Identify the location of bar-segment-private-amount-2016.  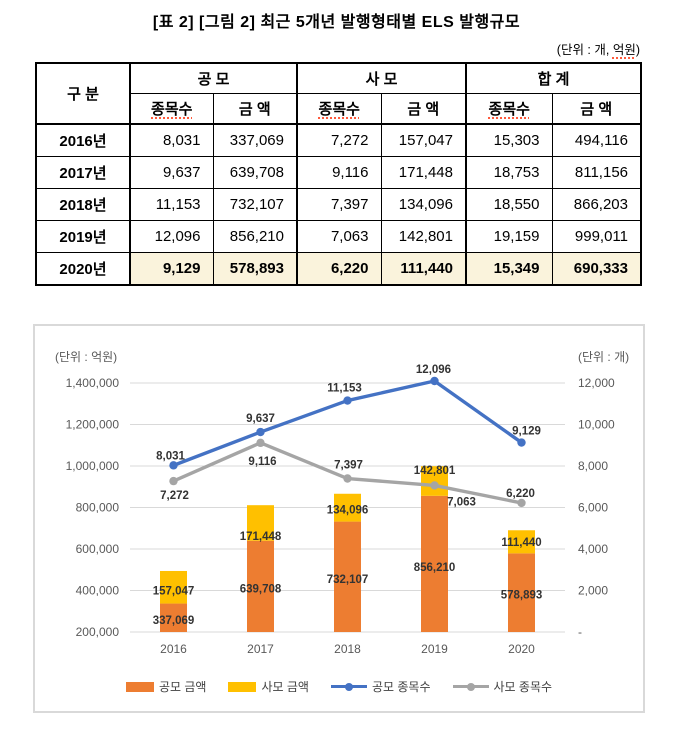
(173, 587).